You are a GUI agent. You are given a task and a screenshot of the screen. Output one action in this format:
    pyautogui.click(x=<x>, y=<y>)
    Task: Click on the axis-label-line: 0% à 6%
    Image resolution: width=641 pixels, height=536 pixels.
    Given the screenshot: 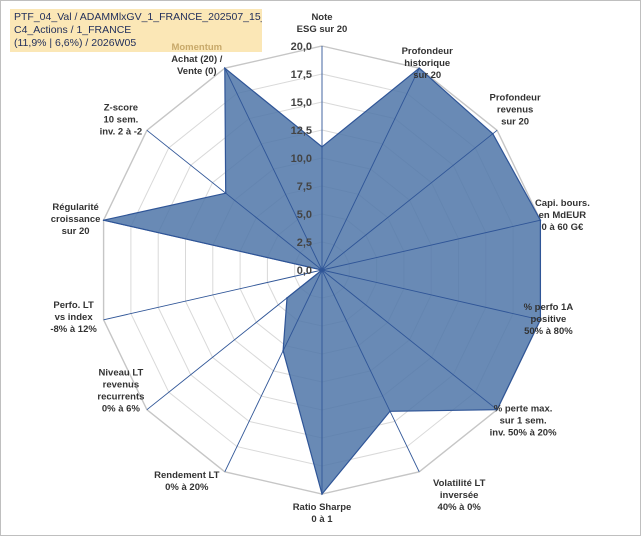 What is the action you would take?
    pyautogui.click(x=121, y=409)
    